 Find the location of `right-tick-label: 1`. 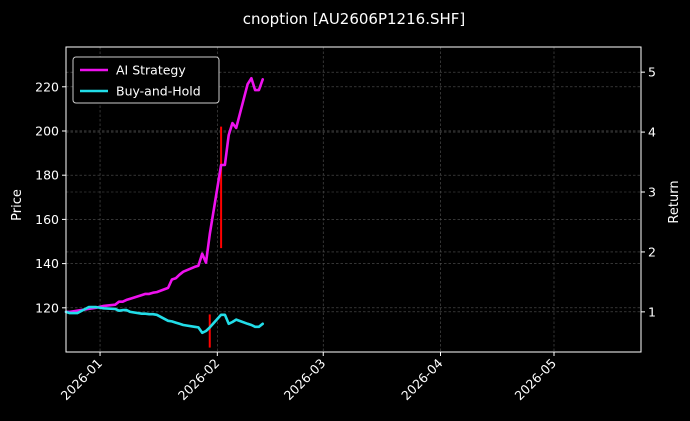

right-tick-label: 1 is located at coordinates (652, 311).